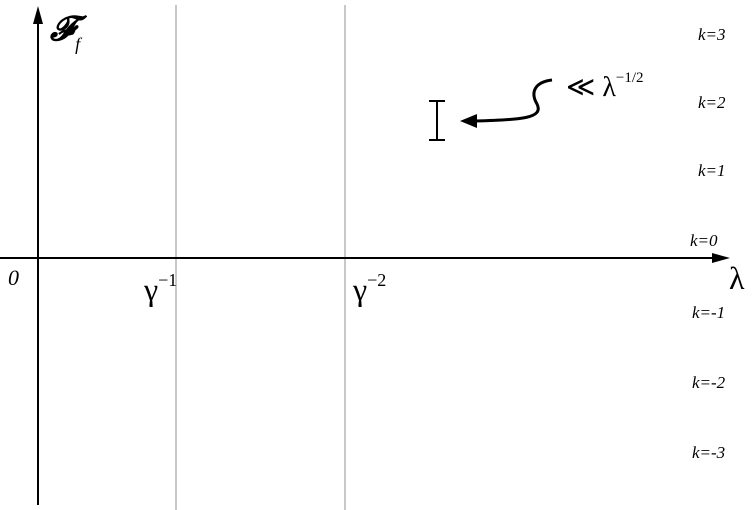  I want to click on branch-label-km3: k=-3, so click(708, 452).